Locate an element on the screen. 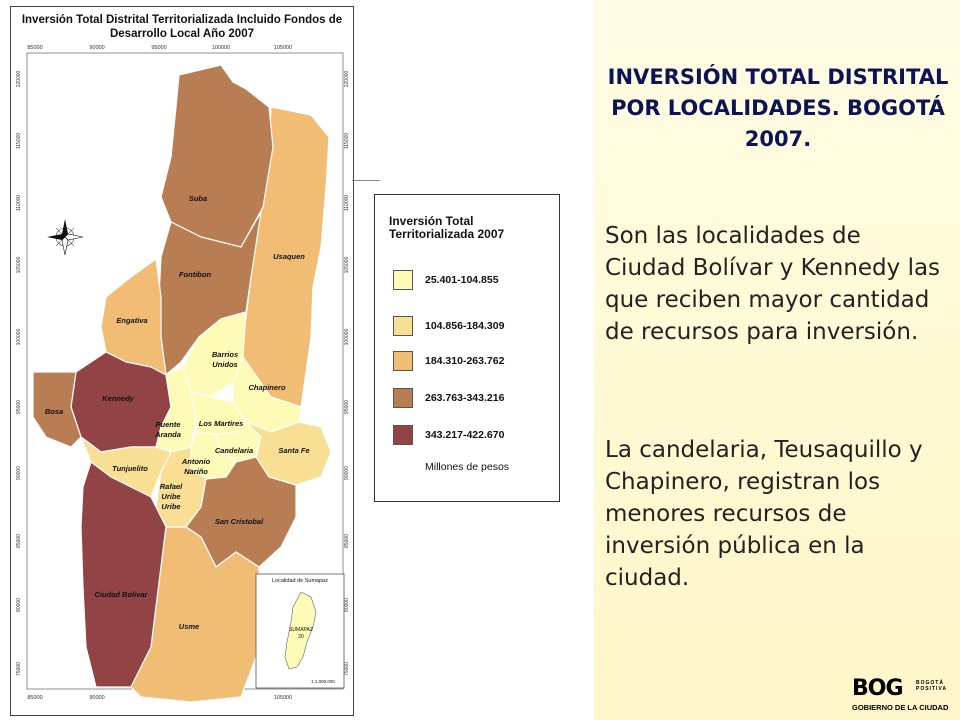  inset-label-sumapaz: SUMAPAZ is located at coordinates (301, 630).